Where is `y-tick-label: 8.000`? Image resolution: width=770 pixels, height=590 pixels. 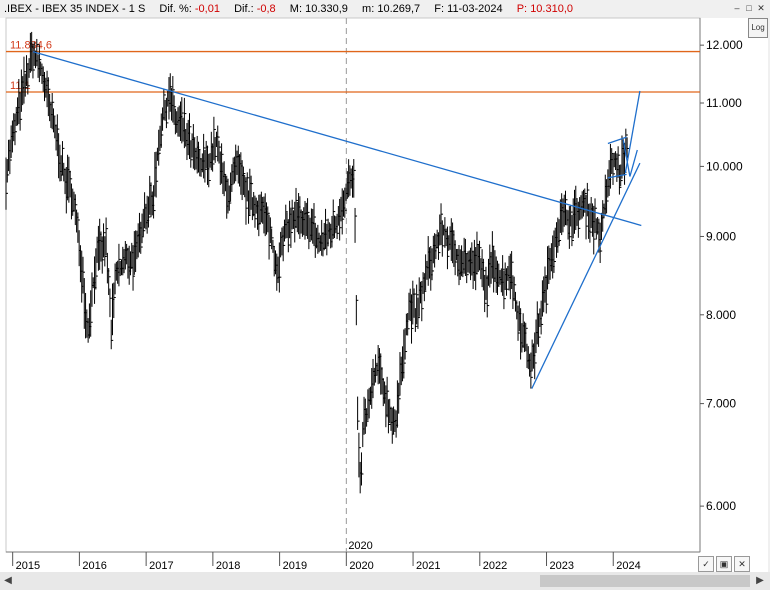 y-tick-label: 8.000 is located at coordinates (721, 315).